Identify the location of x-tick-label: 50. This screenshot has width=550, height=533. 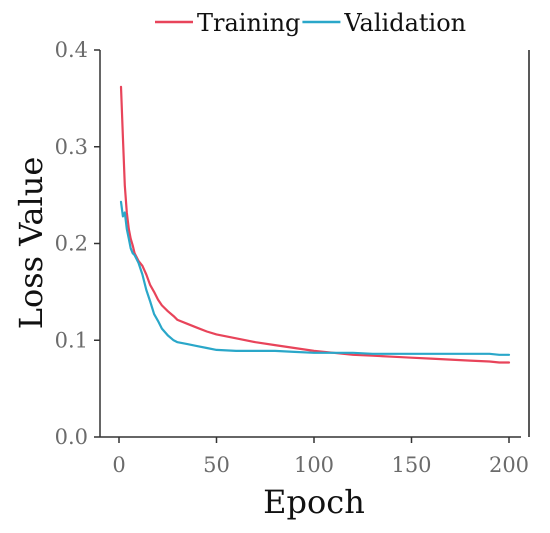
(216, 465).